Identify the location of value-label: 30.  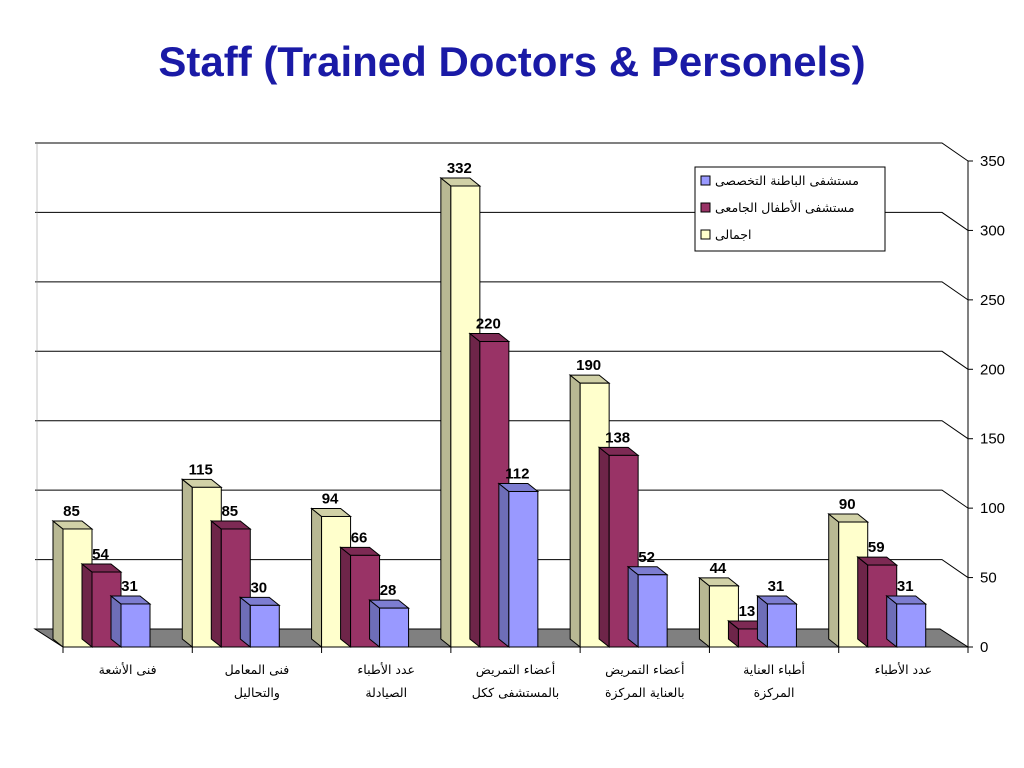
(258, 587).